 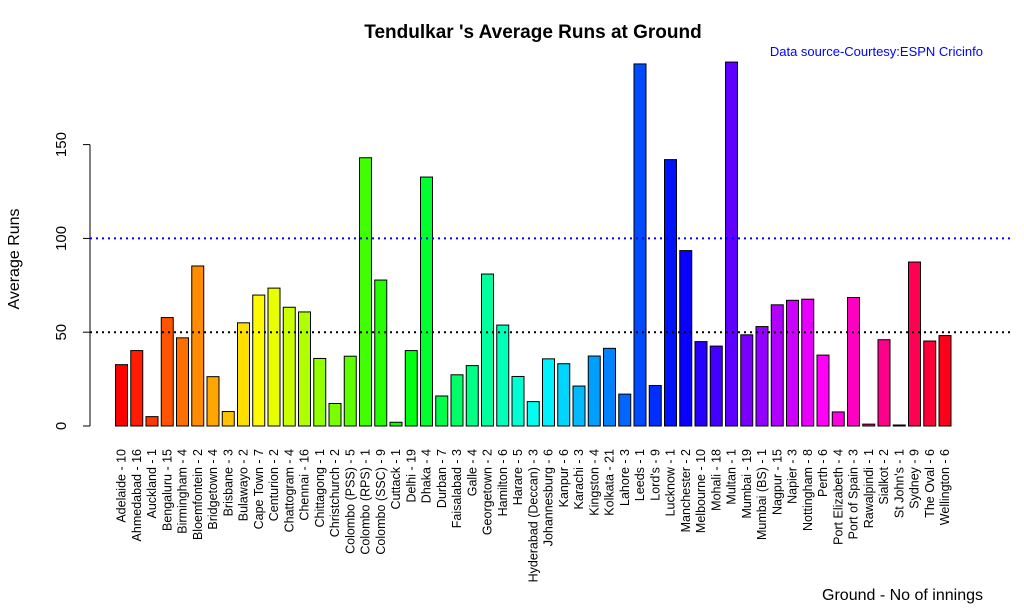 What do you see at coordinates (945, 487) in the screenshot?
I see `x-tick-label: Wellington - 6` at bounding box center [945, 487].